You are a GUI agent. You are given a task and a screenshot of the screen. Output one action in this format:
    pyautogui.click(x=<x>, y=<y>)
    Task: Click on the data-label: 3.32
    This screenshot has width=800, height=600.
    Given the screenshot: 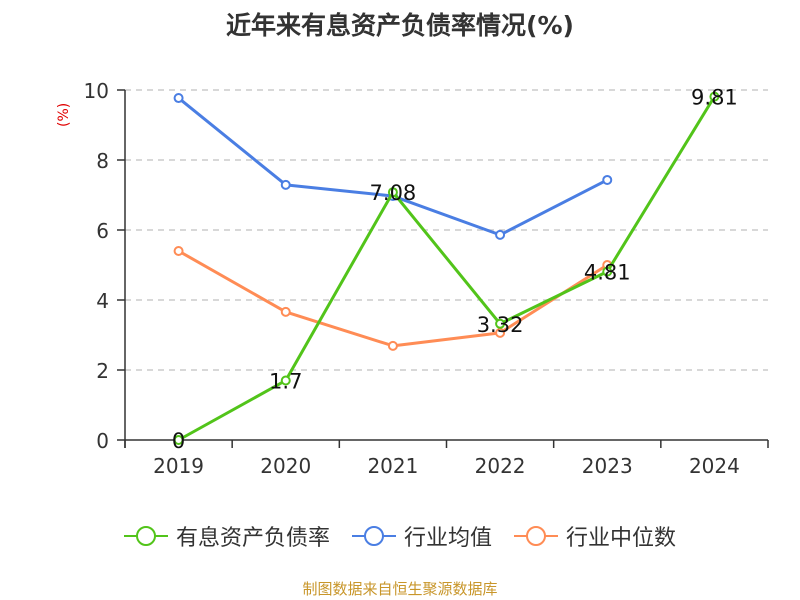 What is the action you would take?
    pyautogui.click(x=500, y=325)
    